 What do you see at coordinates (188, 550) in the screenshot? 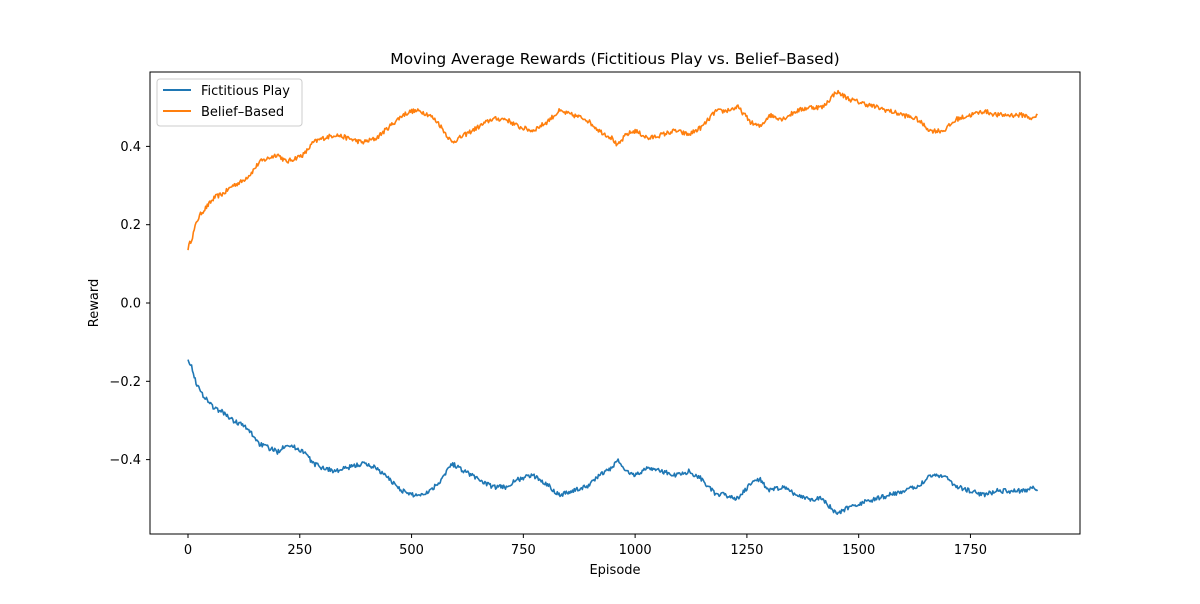
I see `x-tick-label: 0` at bounding box center [188, 550].